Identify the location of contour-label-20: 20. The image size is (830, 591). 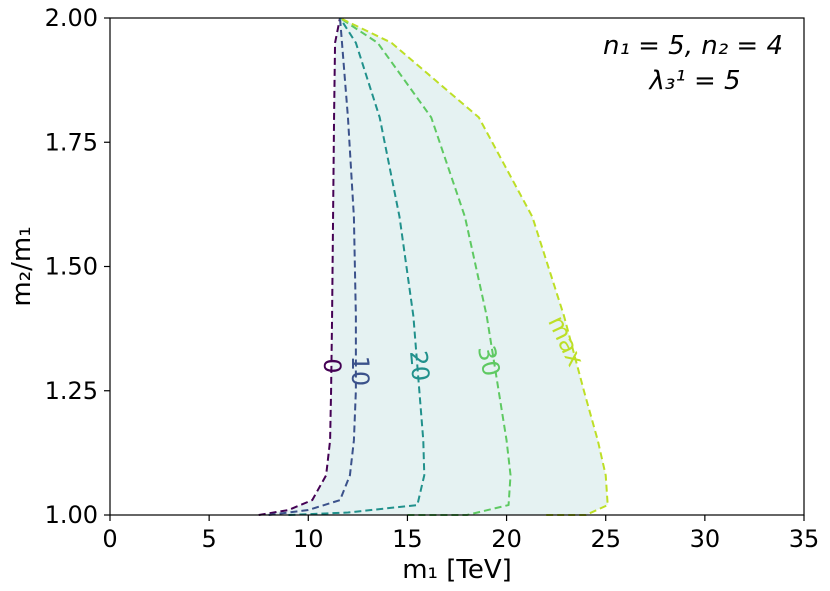
(419, 365).